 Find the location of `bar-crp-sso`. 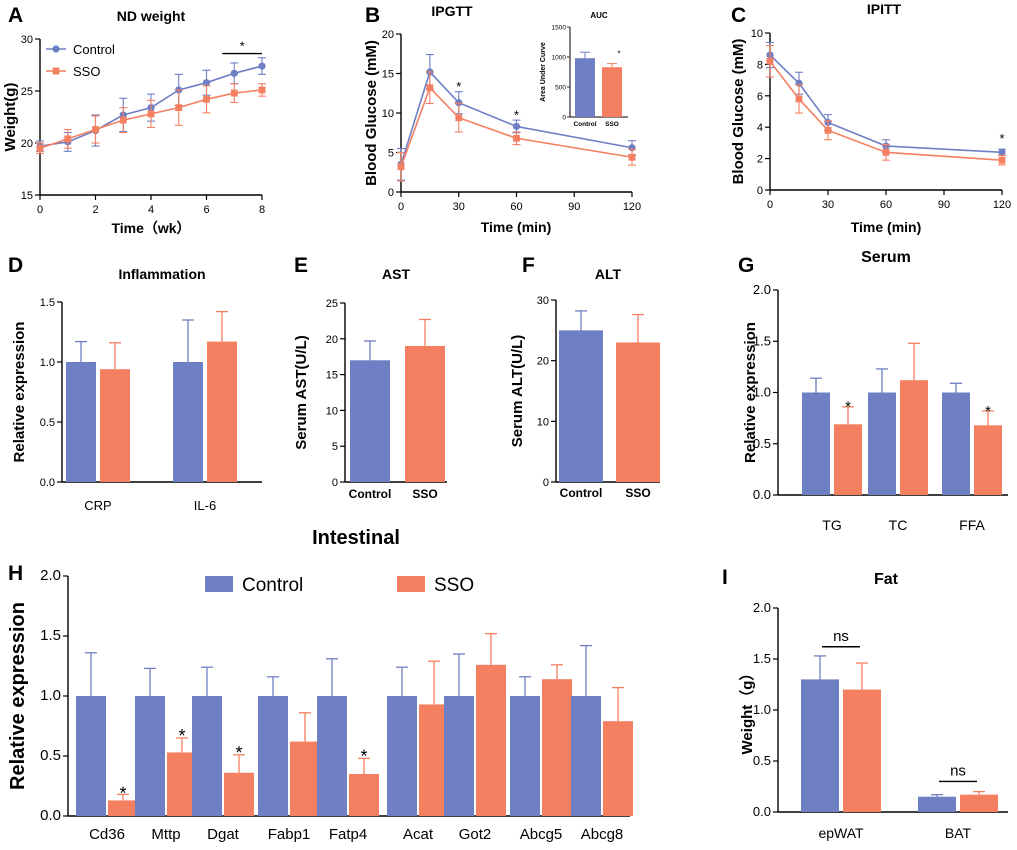

bar-crp-sso is located at coordinates (115, 425).